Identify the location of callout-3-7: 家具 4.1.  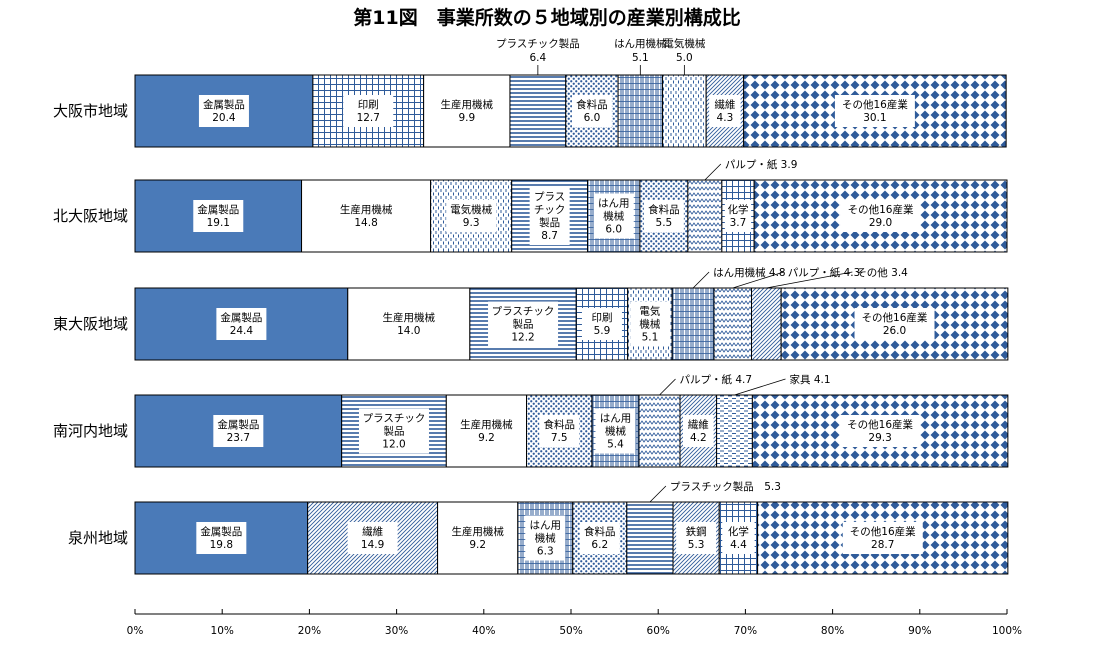
(782, 384).